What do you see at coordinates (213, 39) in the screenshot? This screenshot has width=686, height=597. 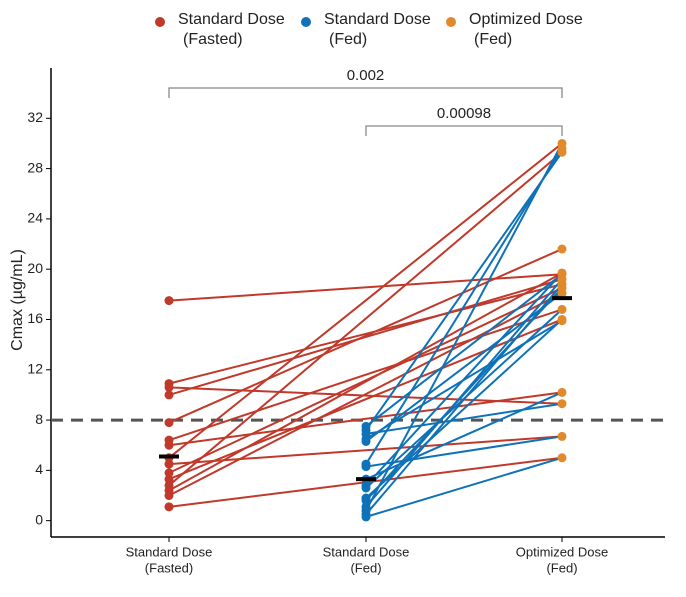 I see `legend-label: (Fasted)` at bounding box center [213, 39].